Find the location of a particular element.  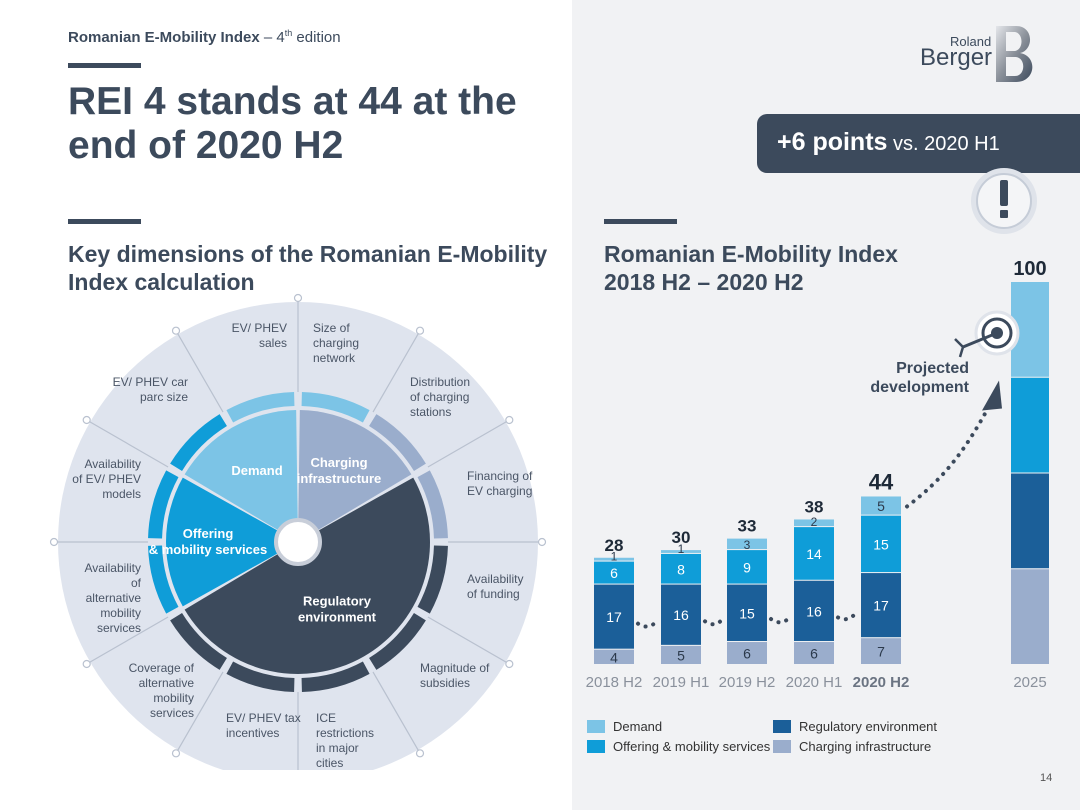

bar-value-label: 5 is located at coordinates (881, 506).